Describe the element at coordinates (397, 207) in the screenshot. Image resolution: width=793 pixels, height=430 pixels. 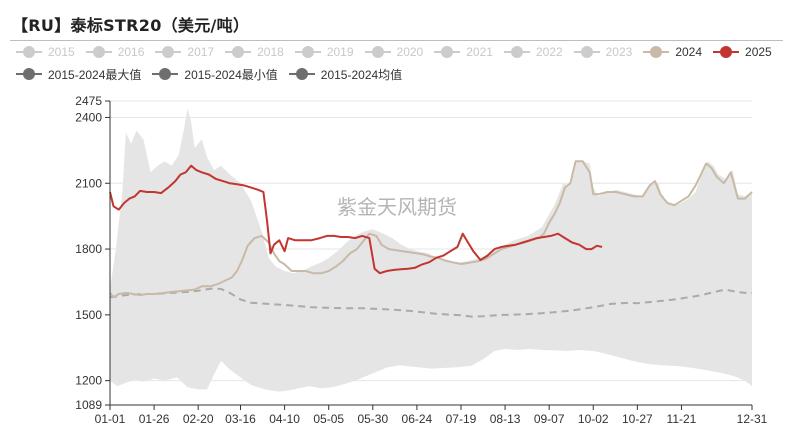
I see `watermark-text: 紫金天风期货` at that location.